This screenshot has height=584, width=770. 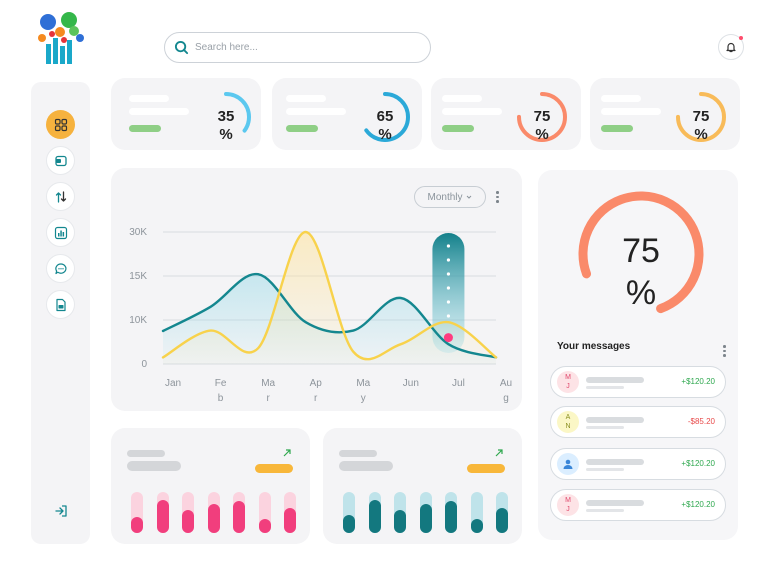 What do you see at coordinates (385, 125) in the screenshot?
I see `stat-value-2: 65%` at bounding box center [385, 125].